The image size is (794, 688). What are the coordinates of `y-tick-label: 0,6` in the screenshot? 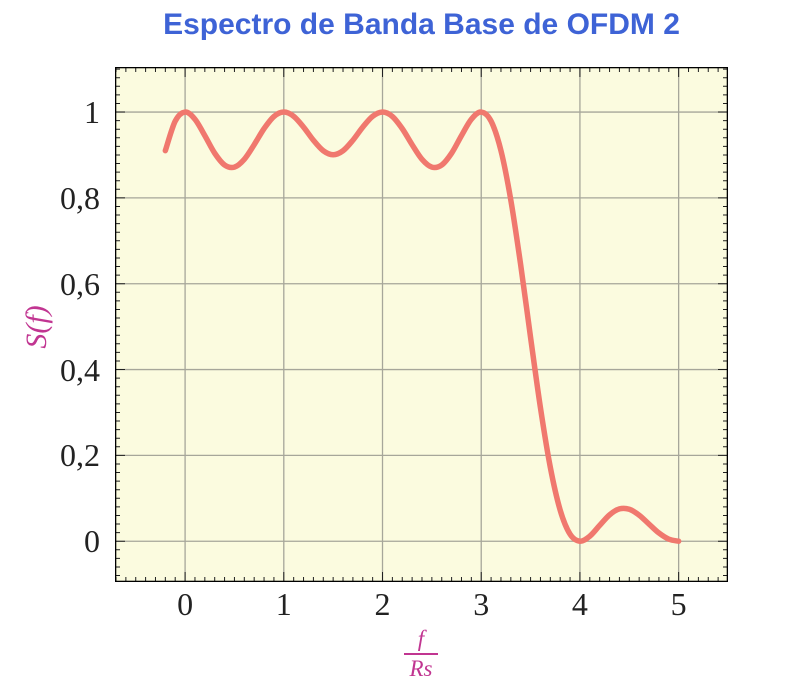 It's located at (80, 283).